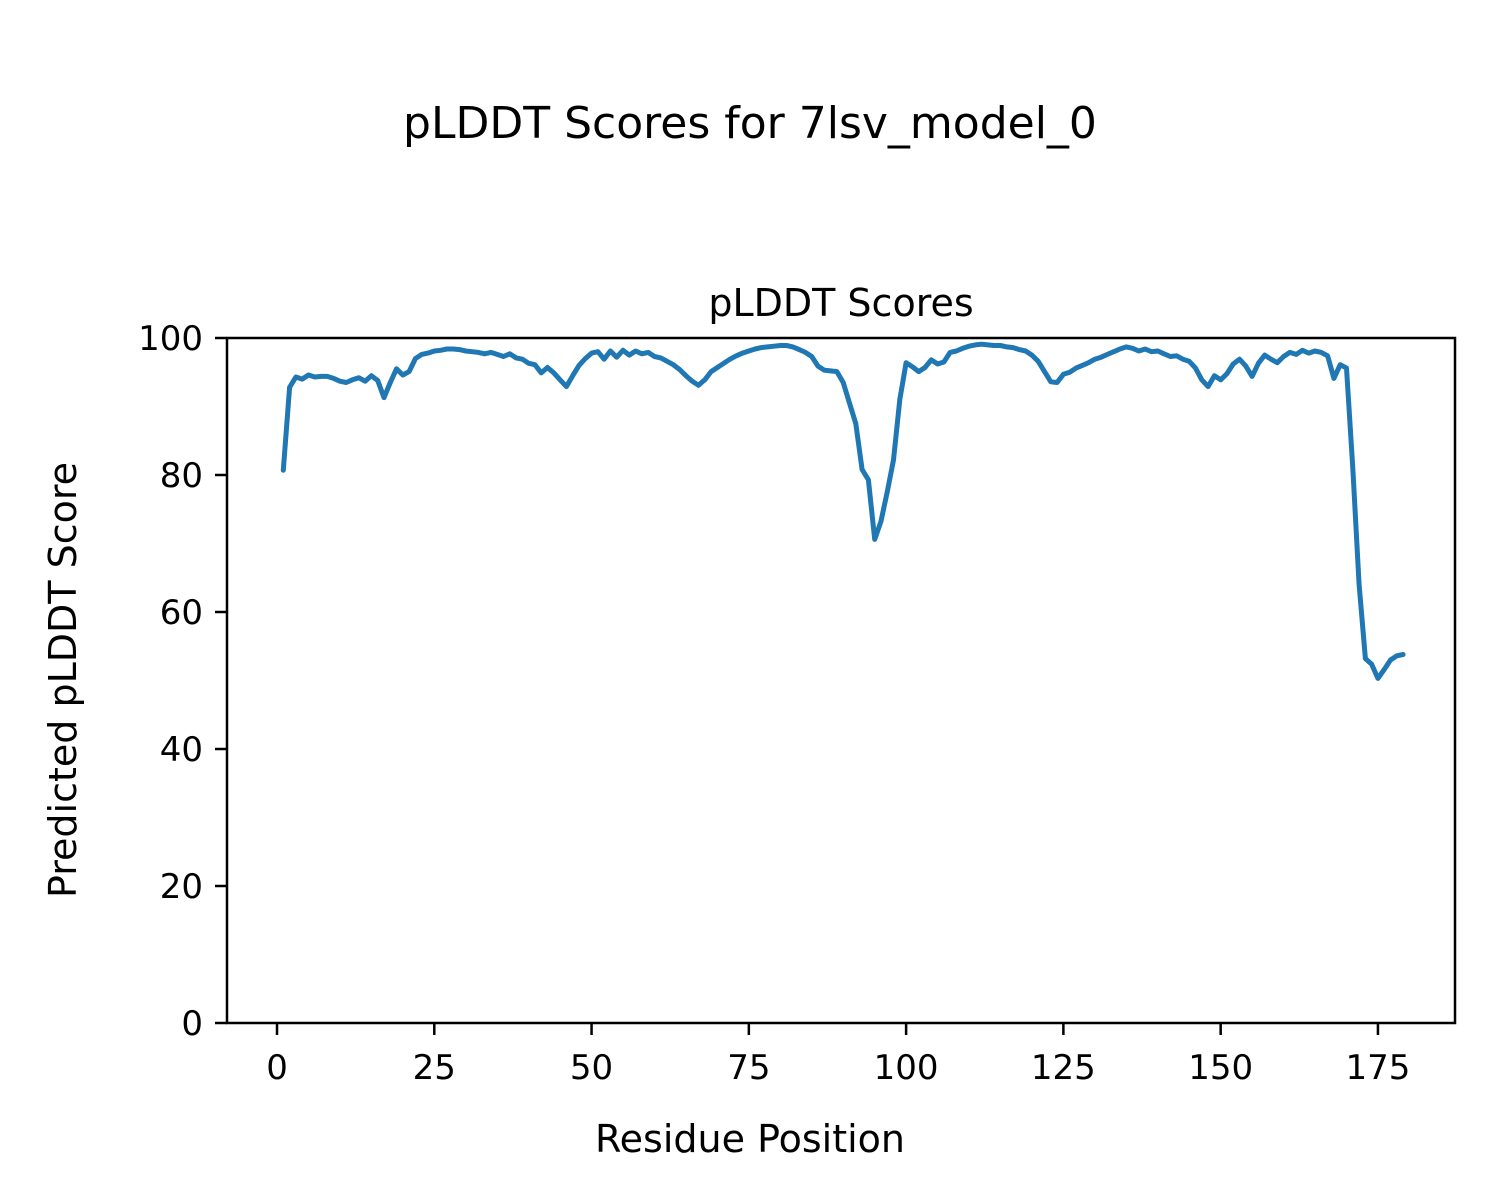 This screenshot has width=1500, height=1200. What do you see at coordinates (181, 887) in the screenshot?
I see `y-tick-label: 20` at bounding box center [181, 887].